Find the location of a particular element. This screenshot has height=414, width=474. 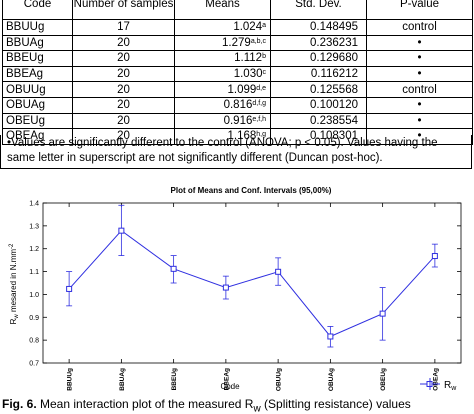

mean-superscript: d,e is located at coordinates (261, 88).